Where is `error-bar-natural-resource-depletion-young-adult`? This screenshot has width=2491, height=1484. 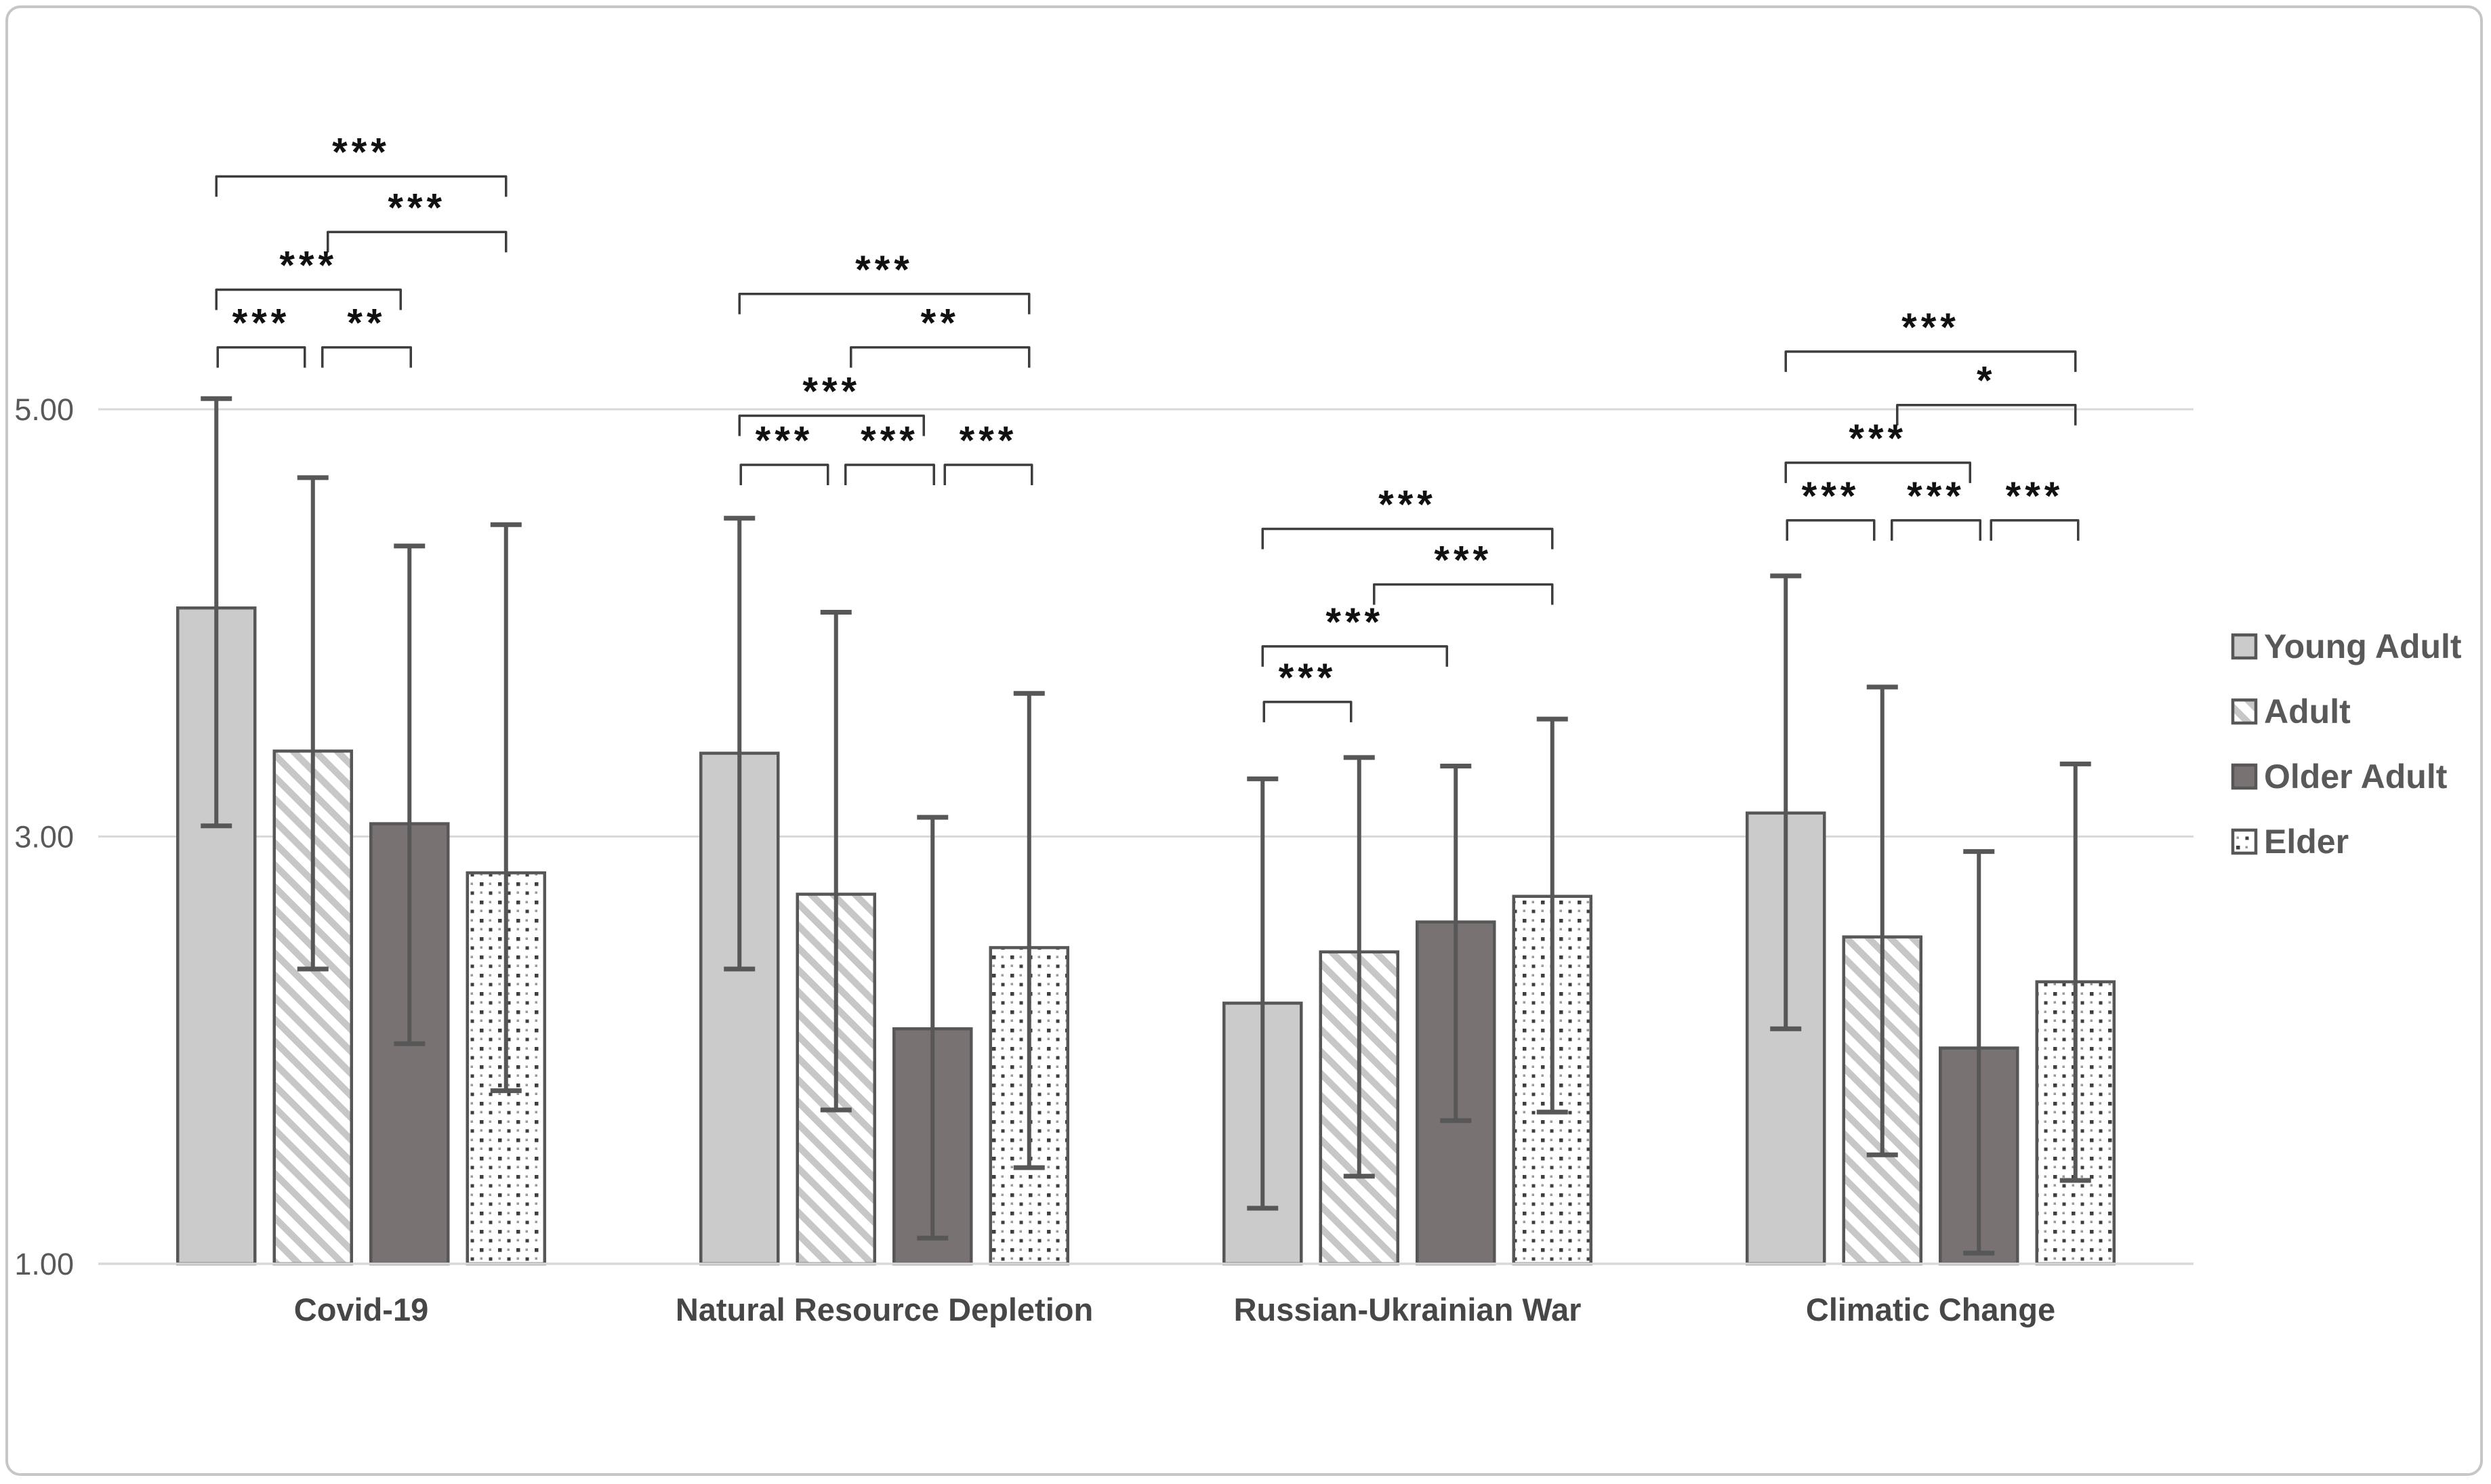 error-bar-natural-resource-depletion-young-adult is located at coordinates (740, 744).